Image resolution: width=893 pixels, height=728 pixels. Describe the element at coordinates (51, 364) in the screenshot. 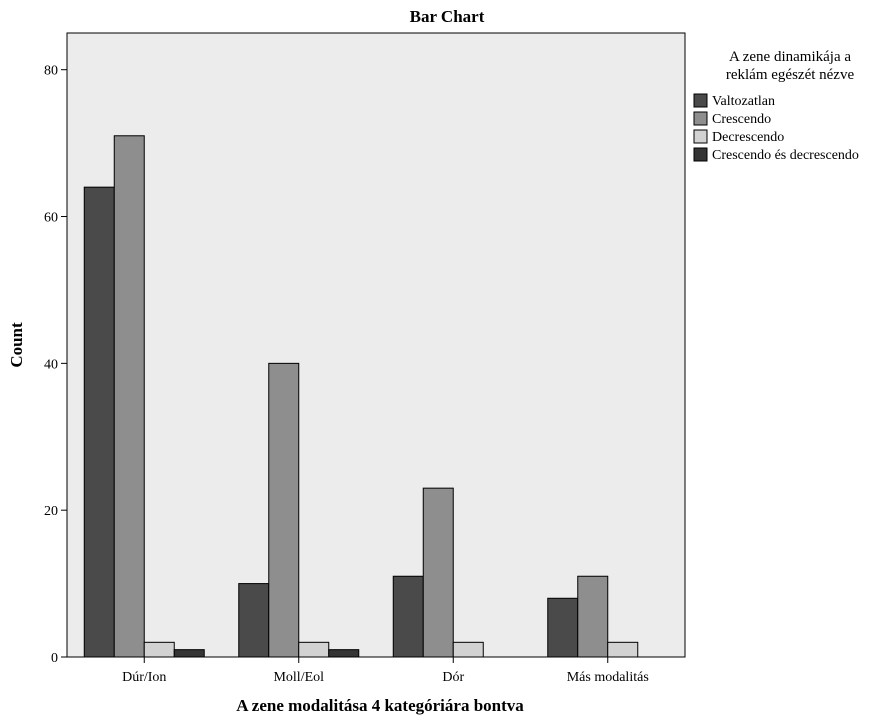

I see `y-tick-label: 40` at that location.